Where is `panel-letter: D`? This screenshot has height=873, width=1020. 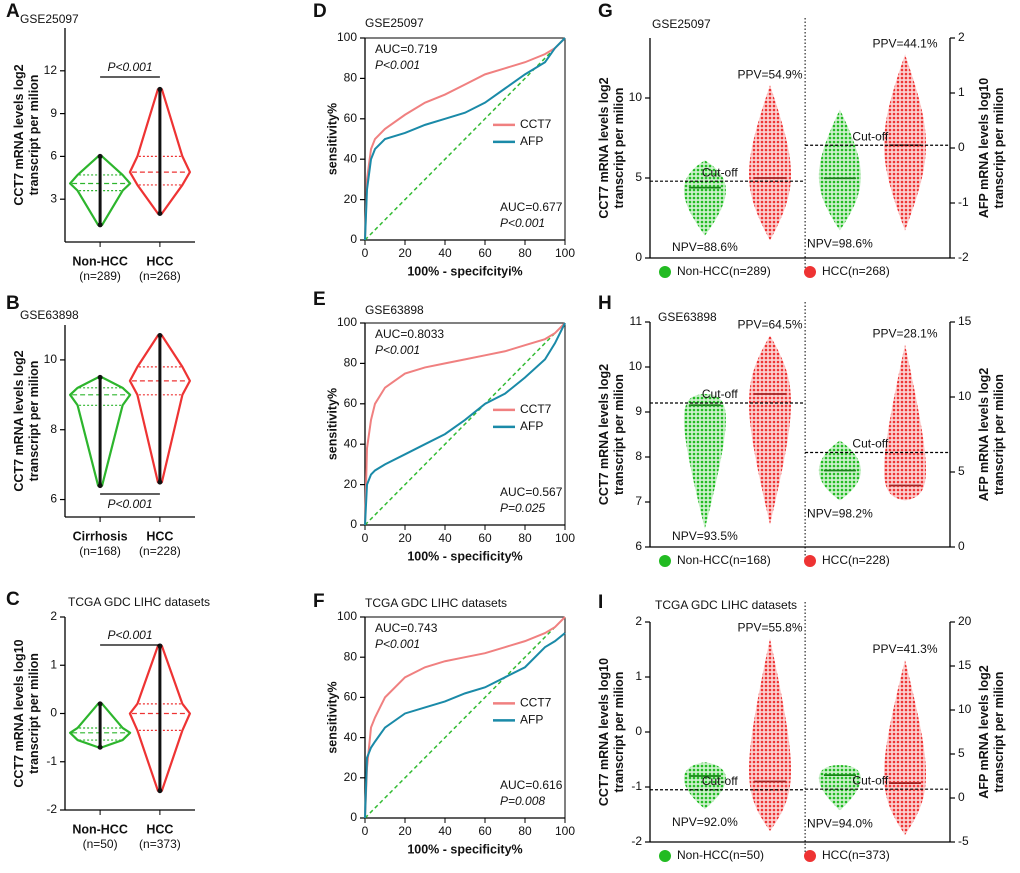
panel-letter: D is located at coordinates (320, 11).